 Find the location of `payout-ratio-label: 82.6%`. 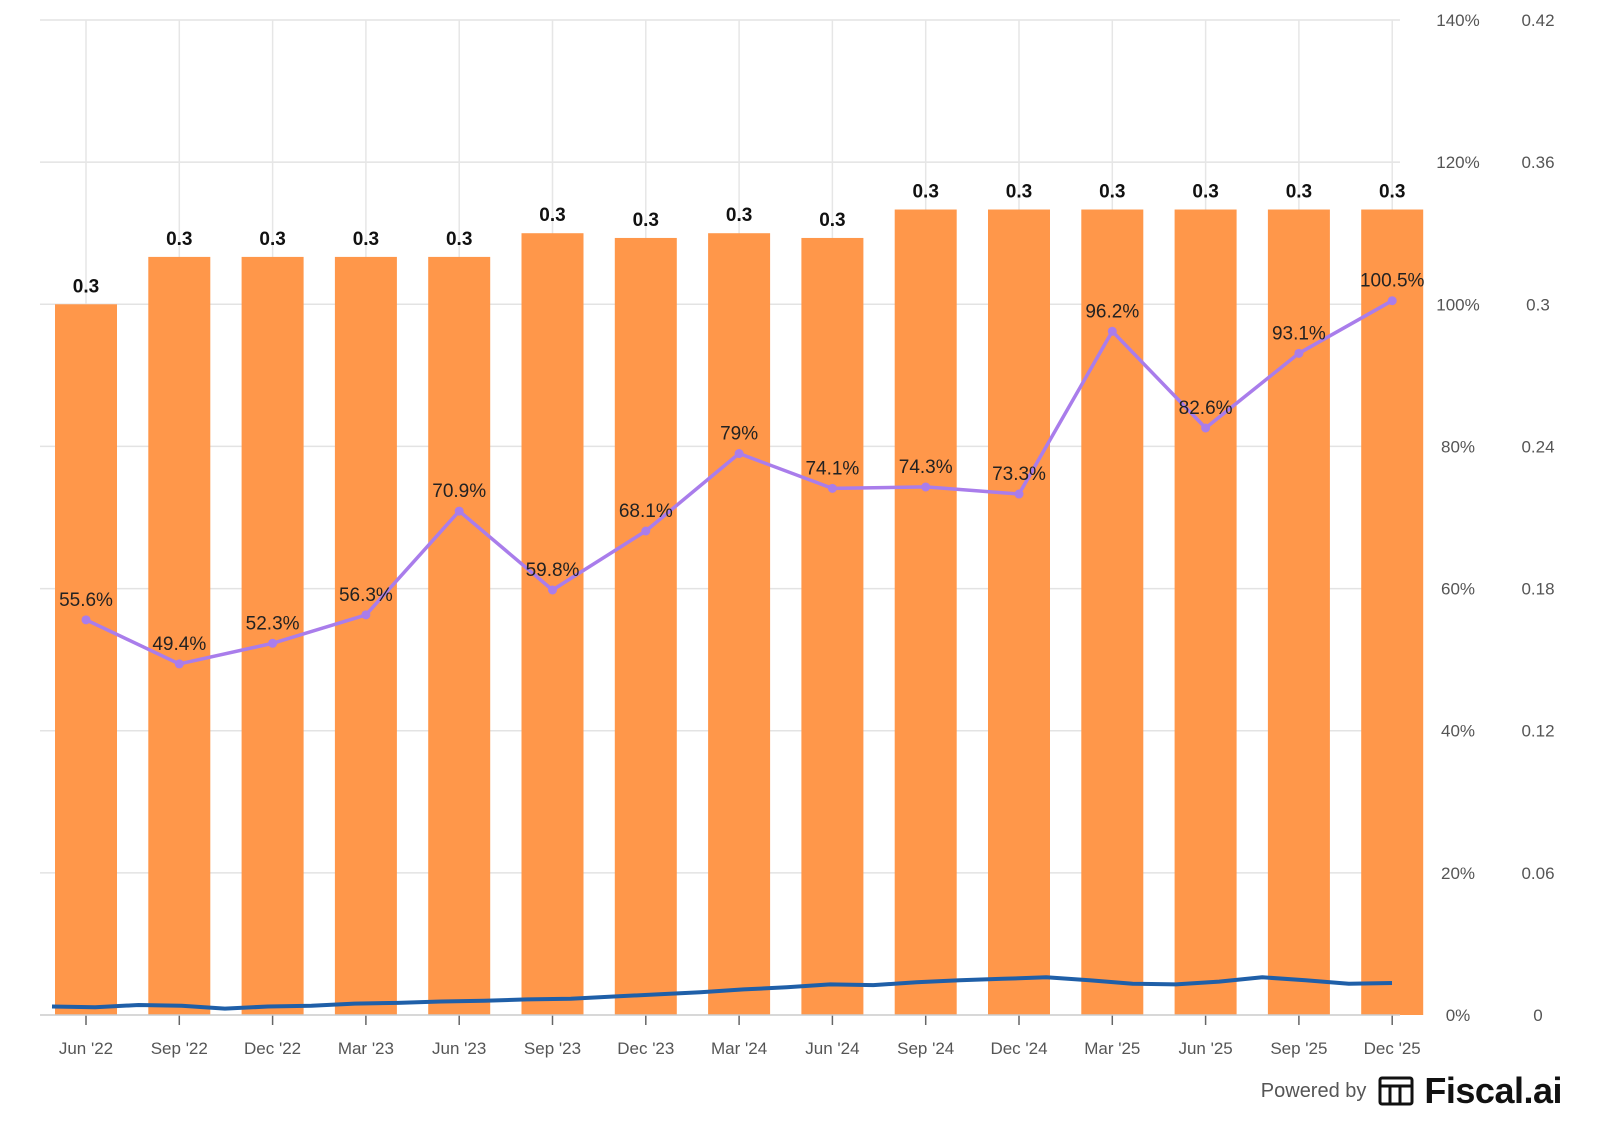

payout-ratio-label: 82.6% is located at coordinates (1206, 408).